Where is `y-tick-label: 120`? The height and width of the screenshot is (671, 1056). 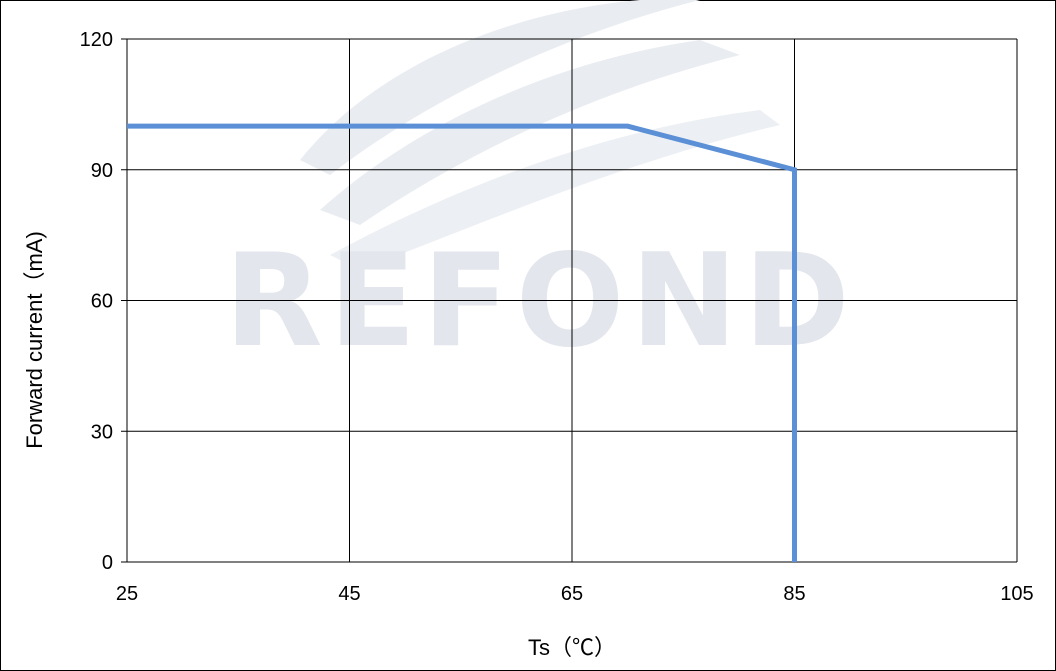 y-tick-label: 120 is located at coordinates (96, 40).